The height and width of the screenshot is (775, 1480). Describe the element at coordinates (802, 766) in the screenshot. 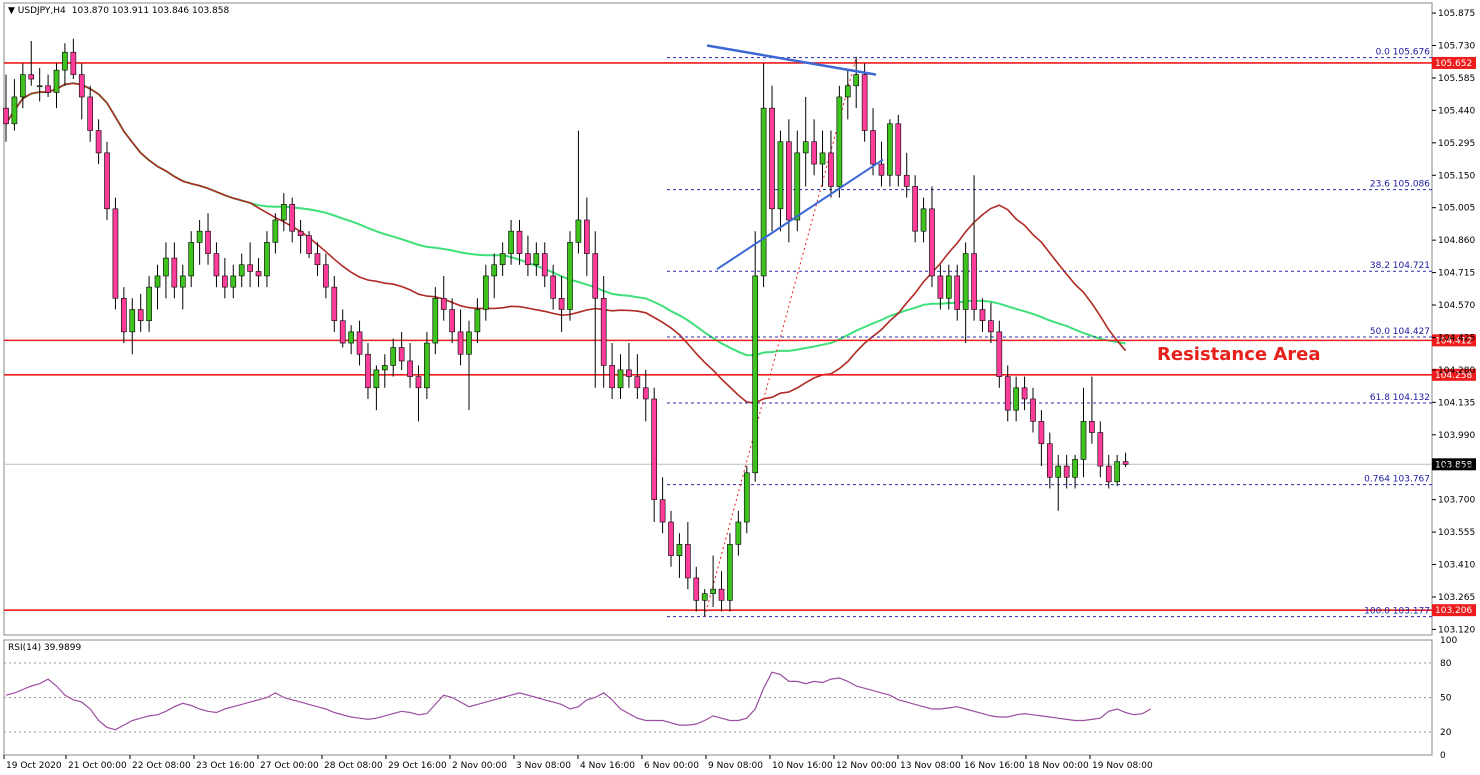

I see `time-tick-label: 10 Nov 16:00` at that location.